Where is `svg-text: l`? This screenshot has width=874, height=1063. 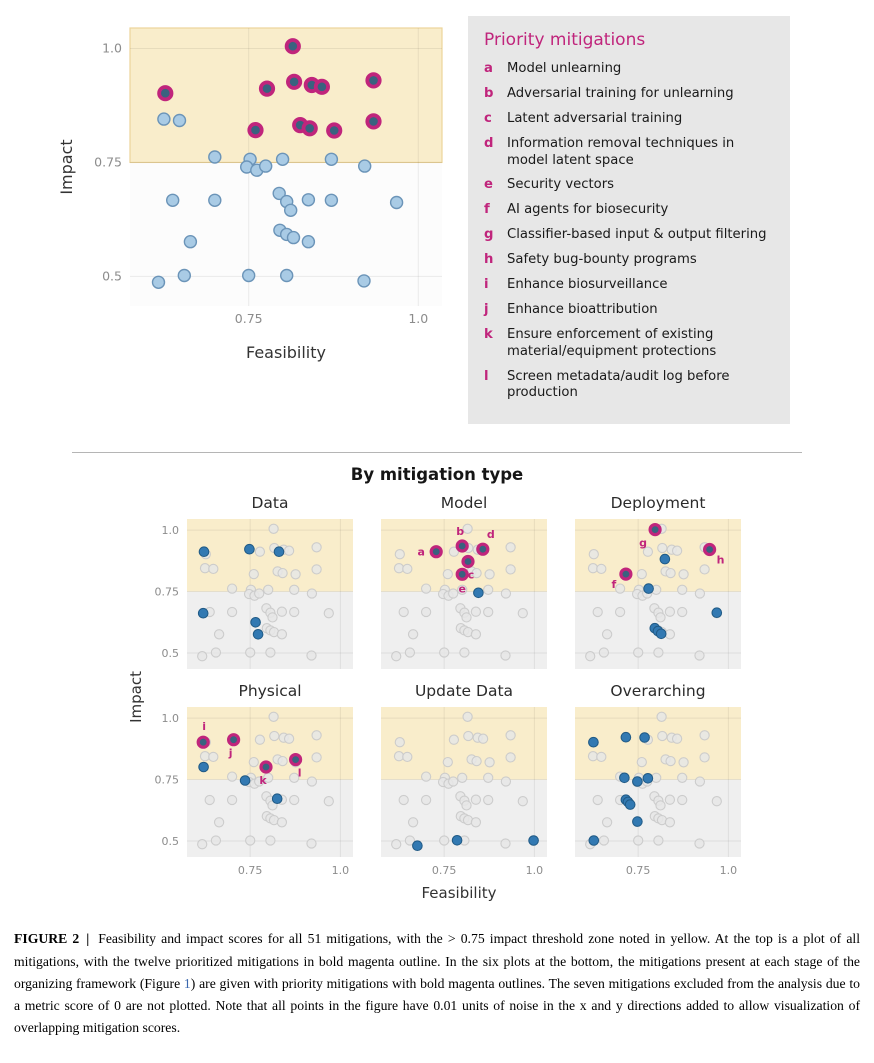
svg-text: l is located at coordinates (299, 773).